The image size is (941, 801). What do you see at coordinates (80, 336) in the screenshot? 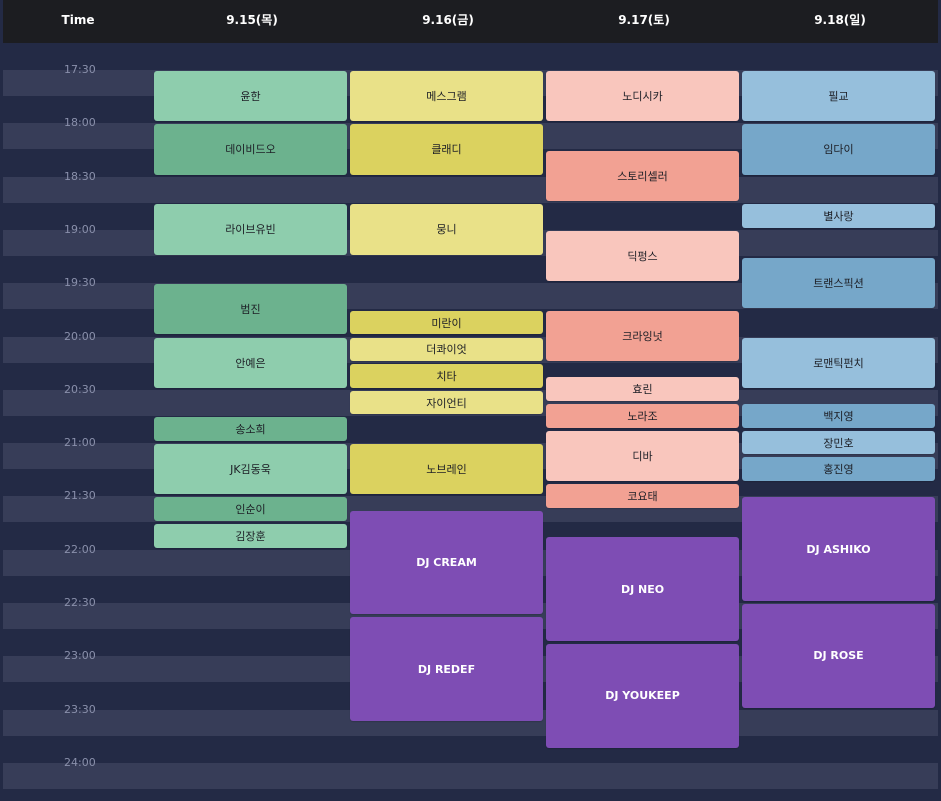
I see `time-label: 20:00` at bounding box center [80, 336].